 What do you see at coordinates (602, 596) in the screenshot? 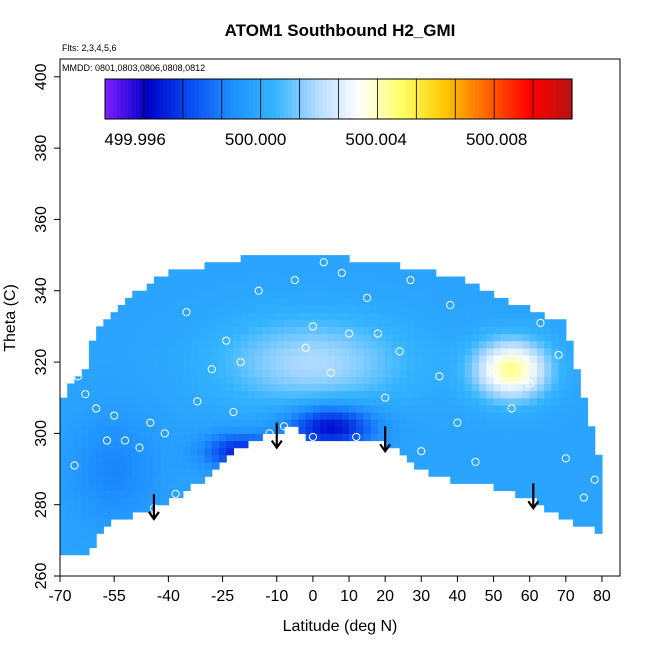
I see `x-tick-label: 80` at bounding box center [602, 596].